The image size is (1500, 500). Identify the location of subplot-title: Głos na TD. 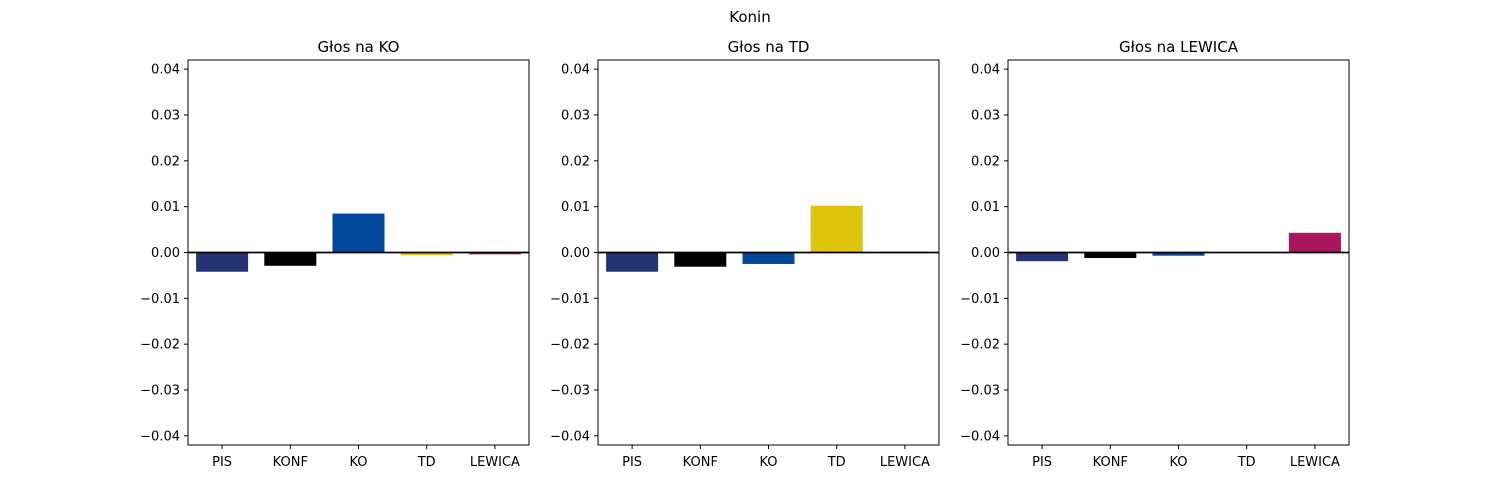
(769, 47).